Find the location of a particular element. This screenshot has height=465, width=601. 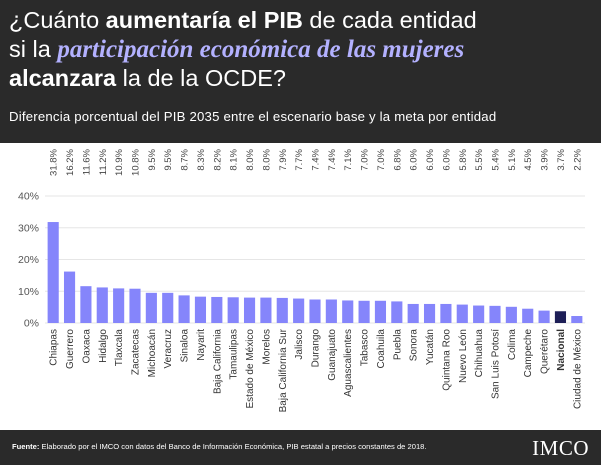

x-tick-label: Coahuila is located at coordinates (381, 349).